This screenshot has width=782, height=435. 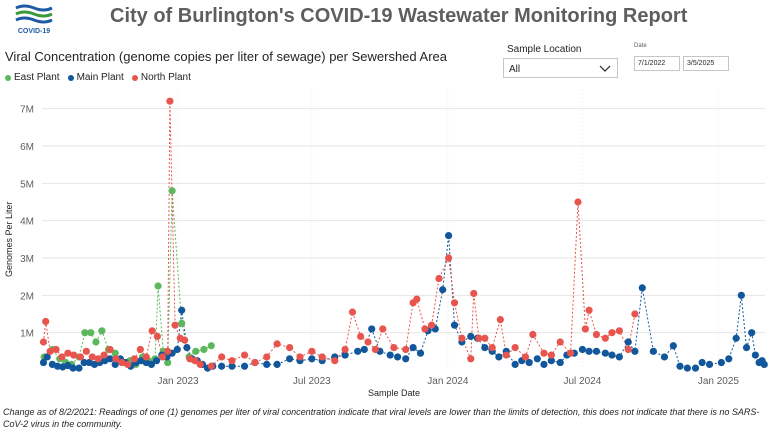 What do you see at coordinates (719, 381) in the screenshot?
I see `x-tick-label: Jan 2025` at bounding box center [719, 381].